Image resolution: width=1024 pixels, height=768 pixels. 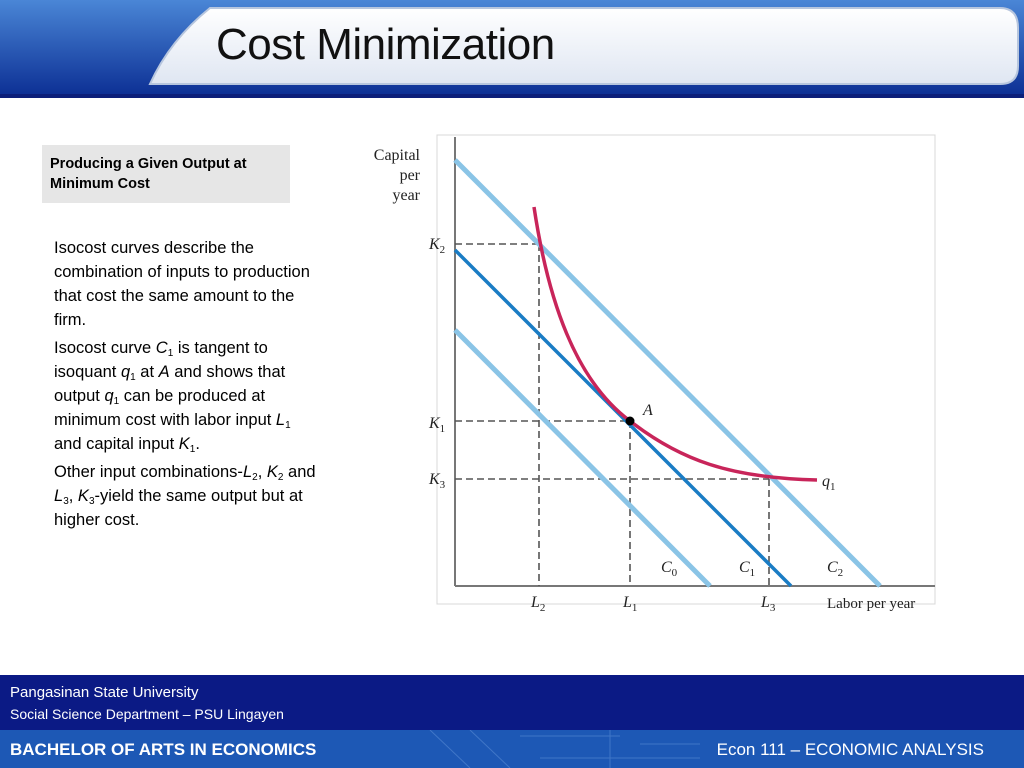 I want to click on header-banner: Cost Minimization, so click(x=512, y=50).